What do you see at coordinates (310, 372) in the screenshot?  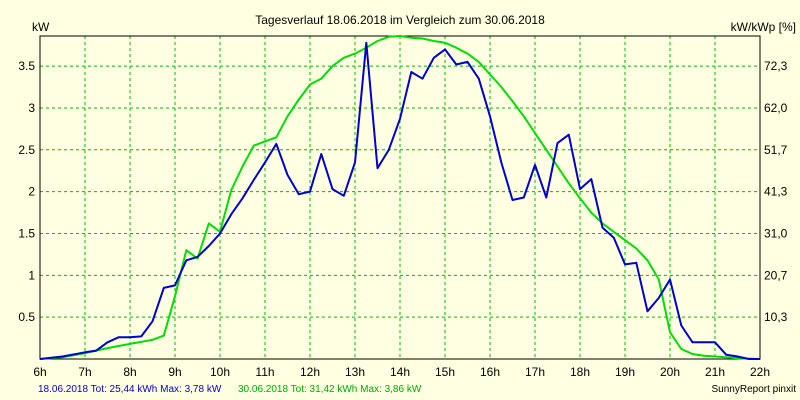 I see `x-tick-label: 12h` at bounding box center [310, 372].